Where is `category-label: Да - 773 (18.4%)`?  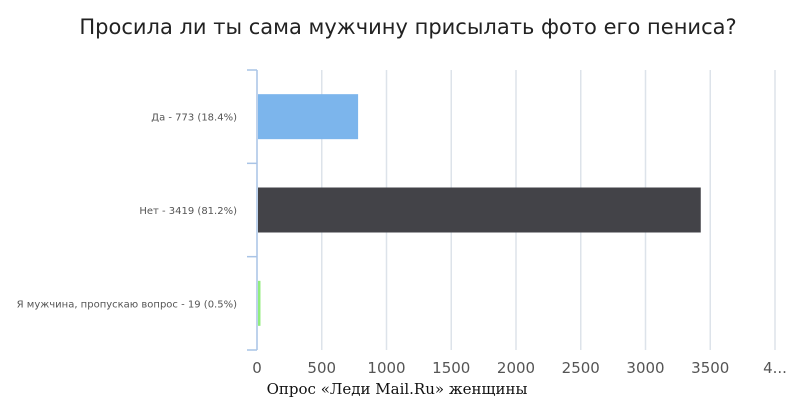
category-label: Да - 773 (18.4%) is located at coordinates (194, 118).